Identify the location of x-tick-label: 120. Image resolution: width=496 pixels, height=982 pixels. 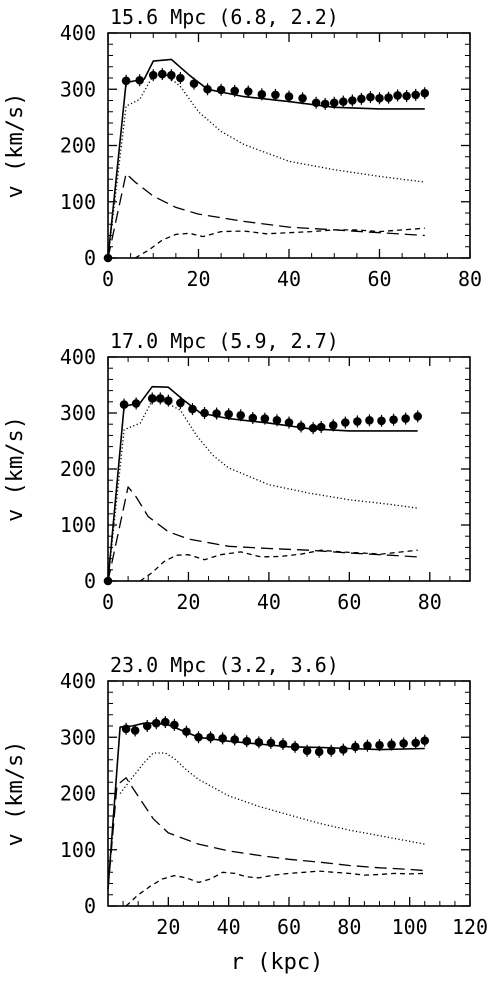
(470, 927).